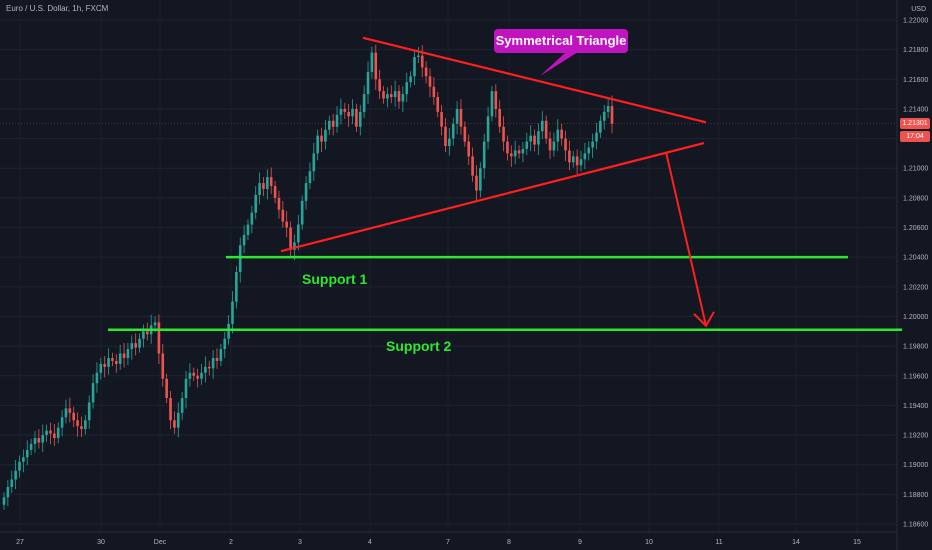 Image resolution: width=932 pixels, height=550 pixels. What do you see at coordinates (915, 406) in the screenshot?
I see `price-tick-label: 1.19400` at bounding box center [915, 406].